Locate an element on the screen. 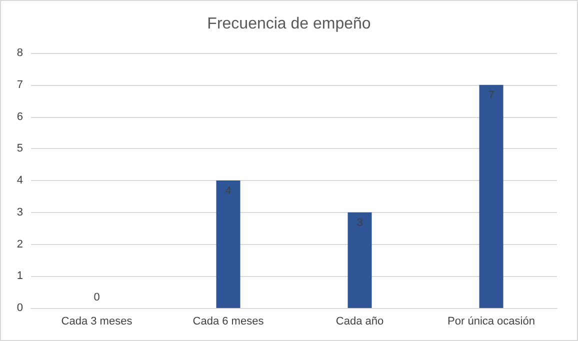  x-tick-label: Cada 6 meses is located at coordinates (228, 322).